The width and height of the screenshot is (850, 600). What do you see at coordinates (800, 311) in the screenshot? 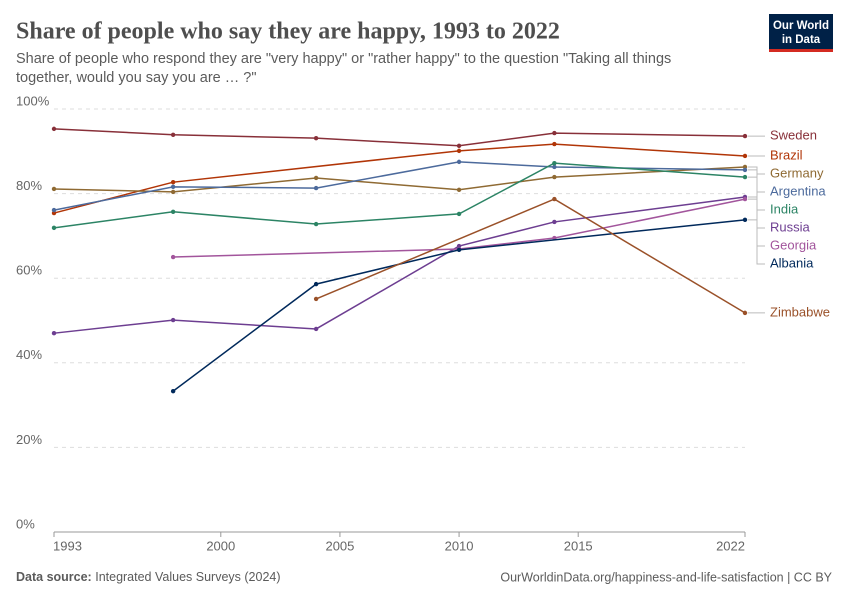
I see `legend-label: Zimbabwe` at bounding box center [800, 311].